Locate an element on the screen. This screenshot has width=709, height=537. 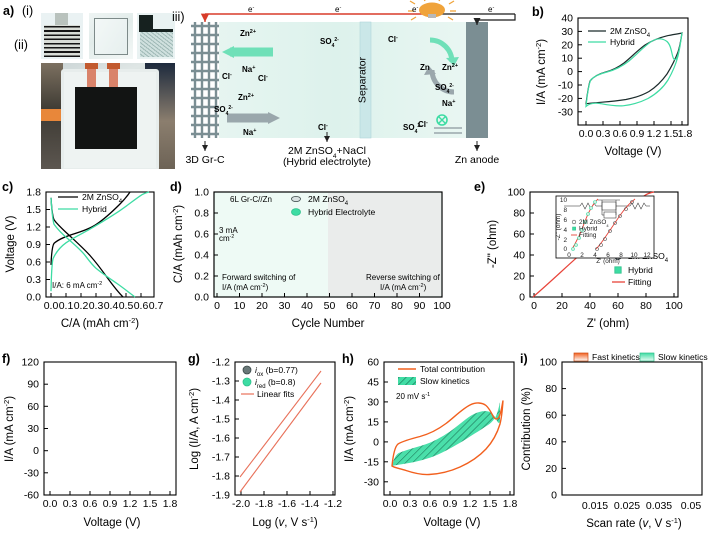
panel-i-ytick-0: 0 is located at coordinates (554, 495).